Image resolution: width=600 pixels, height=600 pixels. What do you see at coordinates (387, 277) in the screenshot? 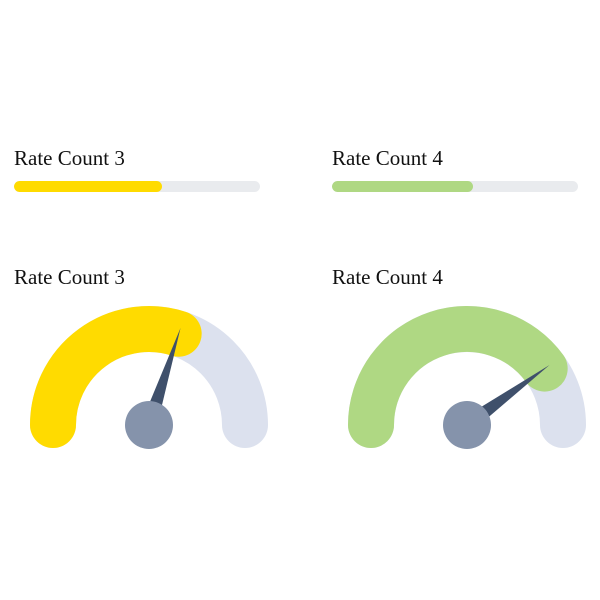
I see `gauge-label-2: Rate Count 4` at bounding box center [387, 277].